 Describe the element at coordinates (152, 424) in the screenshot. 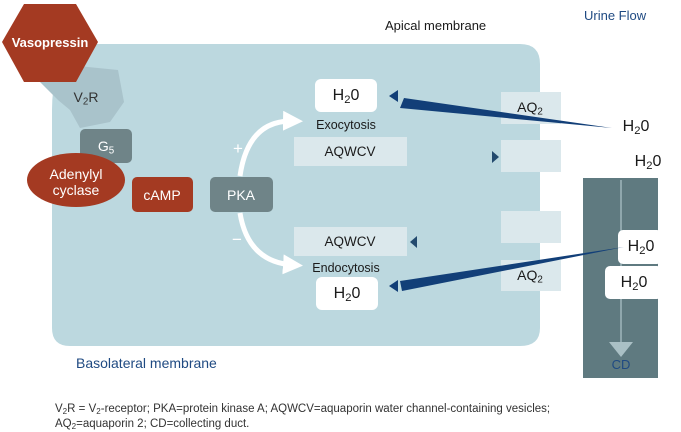

I see `footnote-line-2: AQ2=aquaporin 2; CD=collecting duct.` at that location.